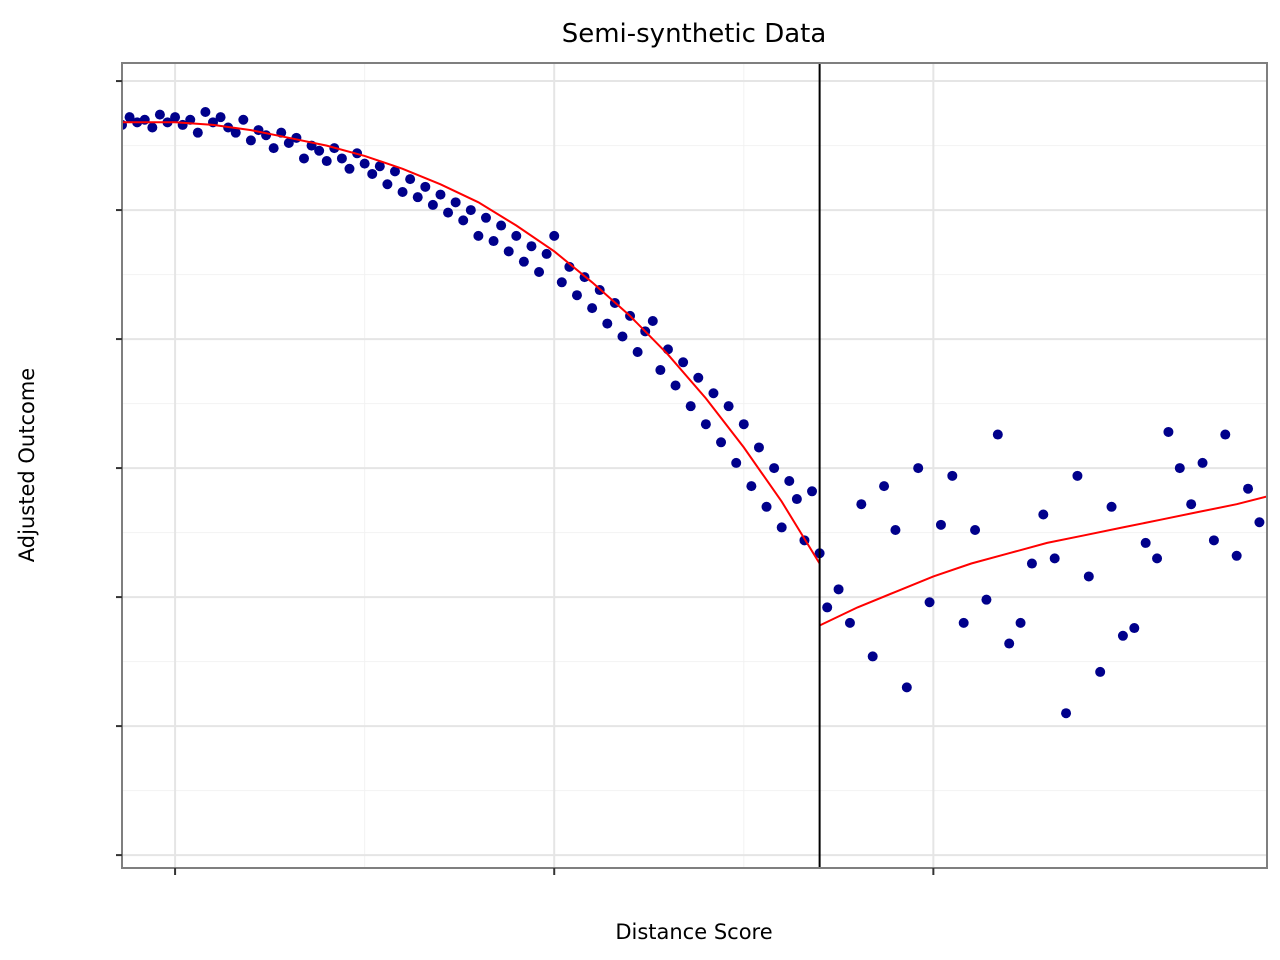 Image resolution: width=1280 pixels, height=960 pixels. Describe the element at coordinates (27, 465) in the screenshot. I see `y-axis-label: Adjusted Outcome` at that location.